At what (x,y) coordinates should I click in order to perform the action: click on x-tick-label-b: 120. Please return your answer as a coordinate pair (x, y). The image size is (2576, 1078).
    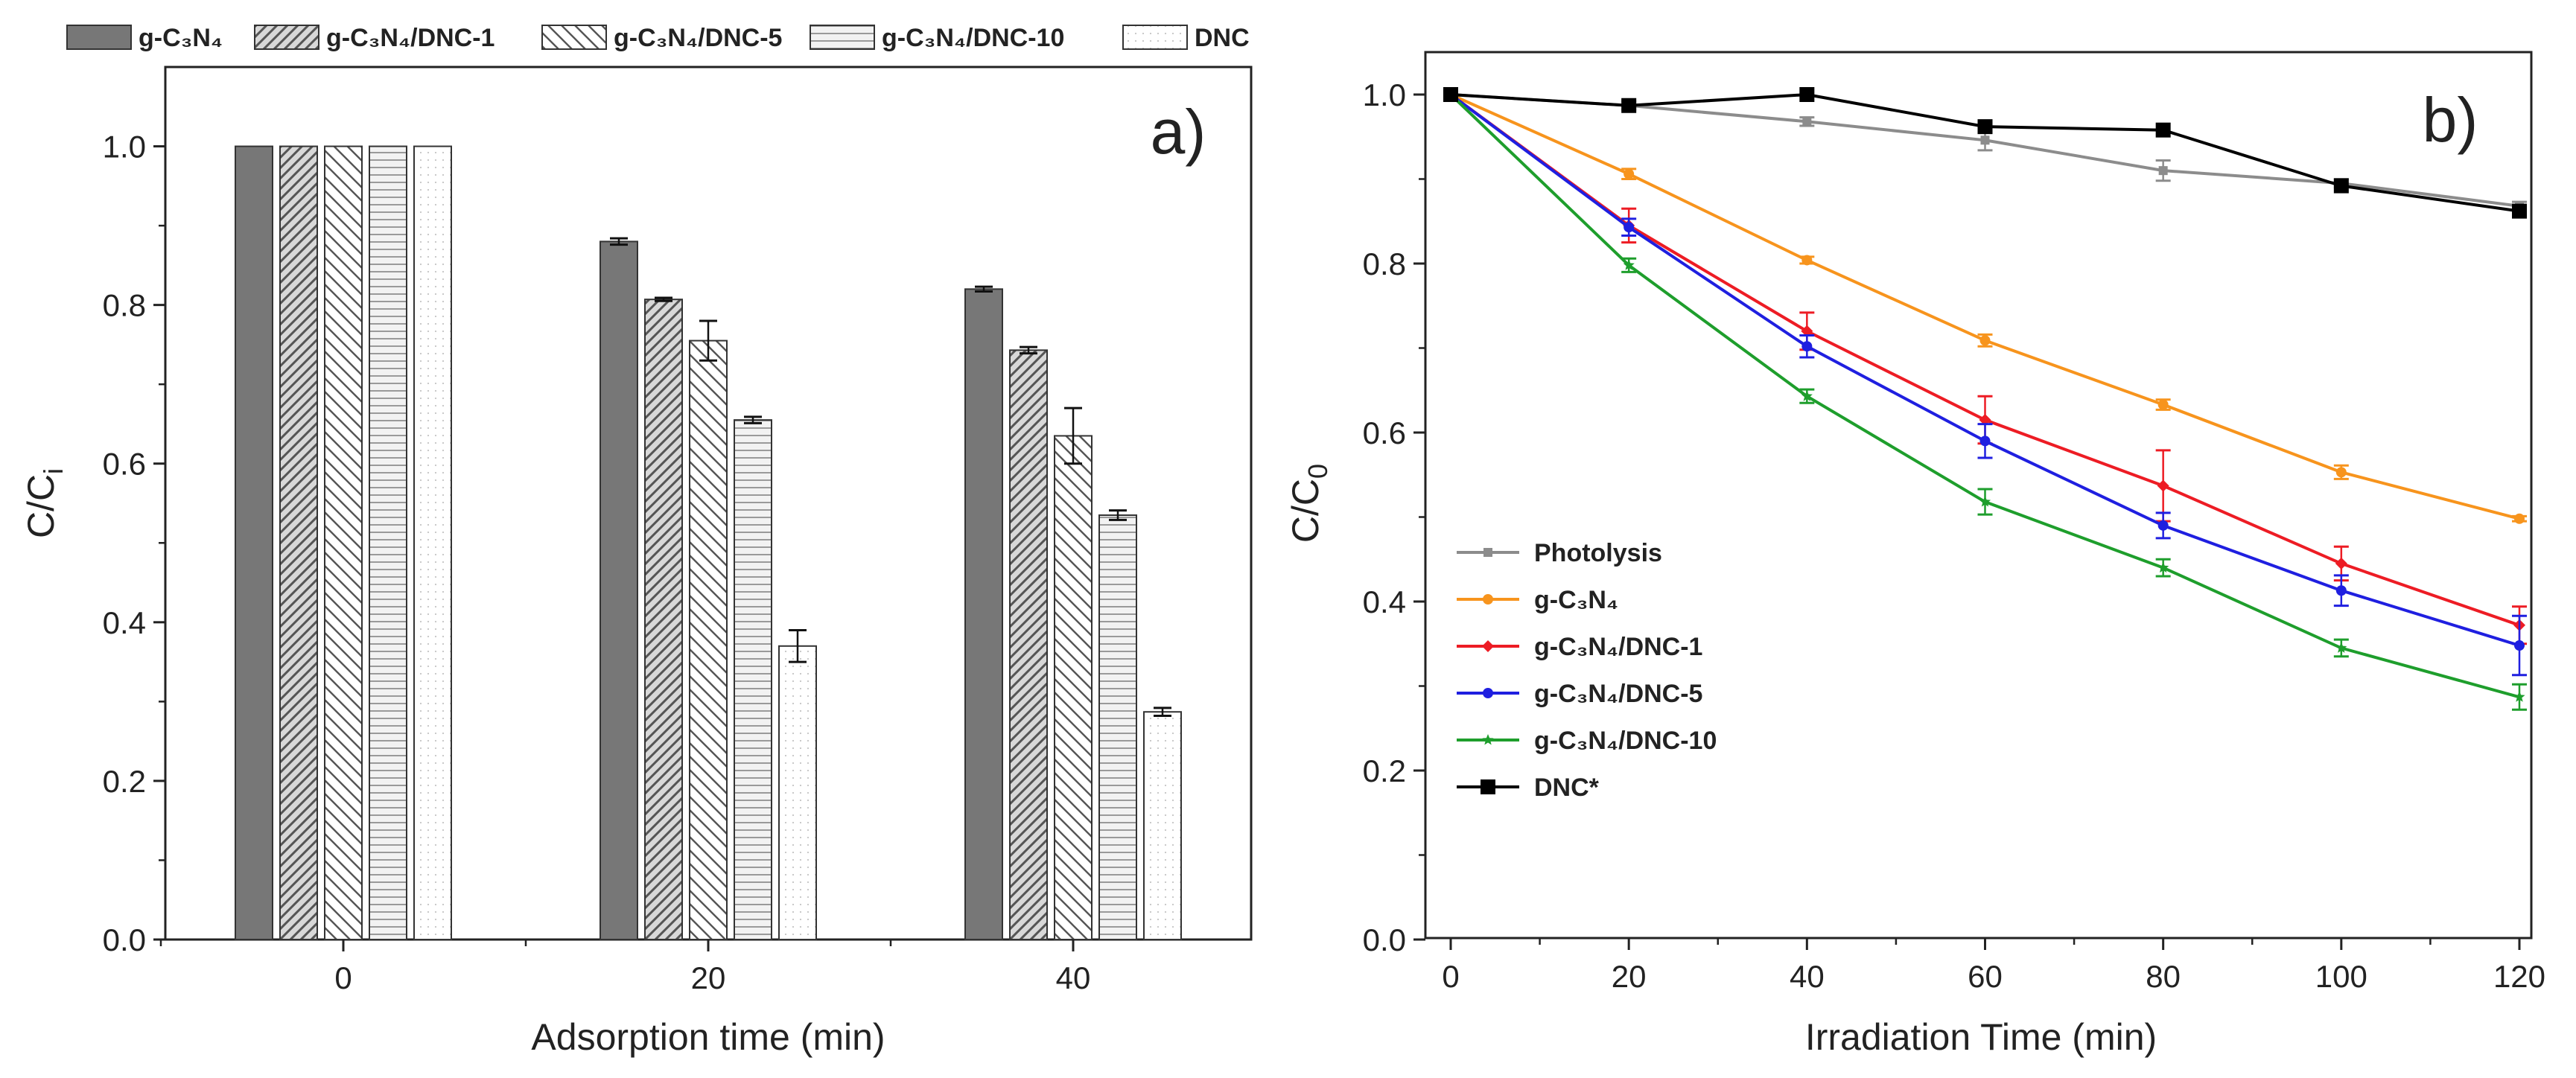
    Looking at the image, I should click on (2519, 976).